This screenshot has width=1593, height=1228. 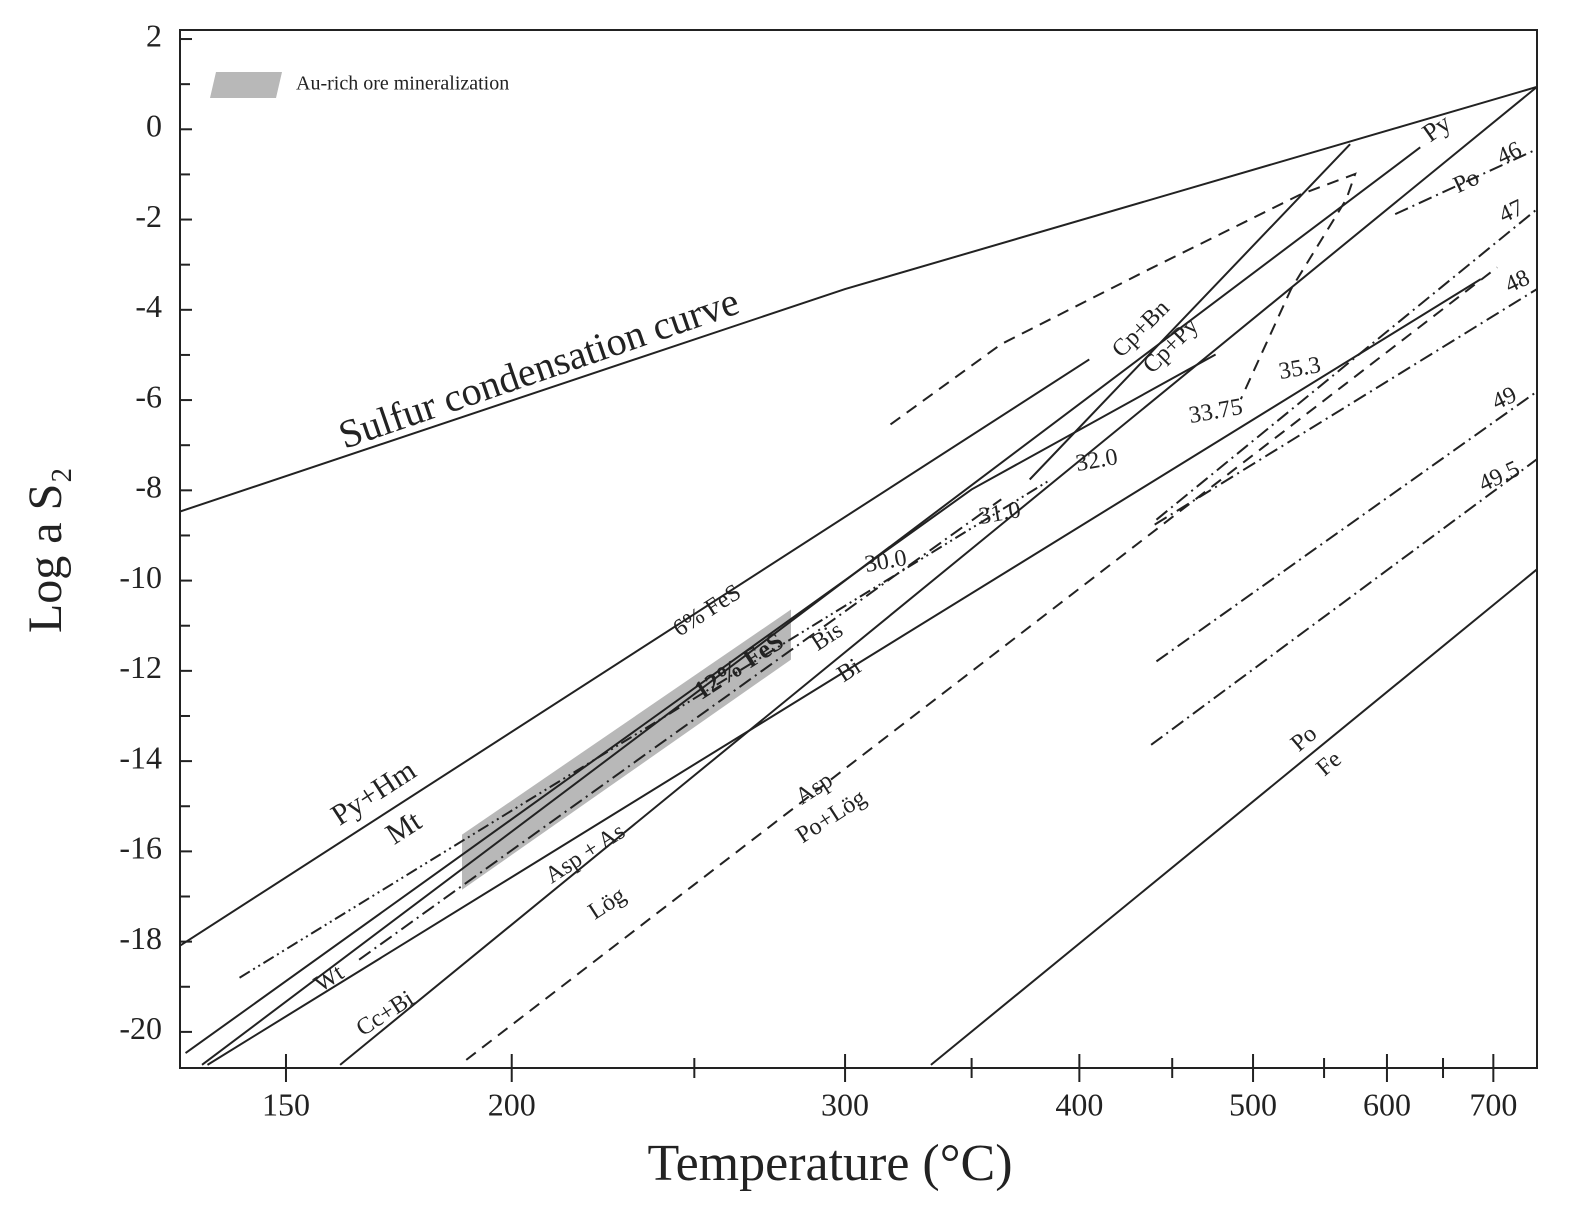 I want to click on y-tick-label: 2, so click(x=154, y=35).